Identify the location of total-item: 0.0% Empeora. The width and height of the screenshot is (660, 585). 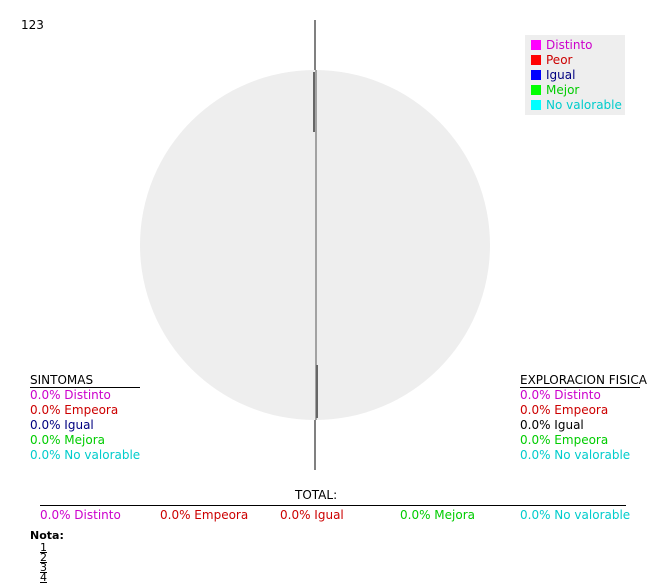
(204, 515).